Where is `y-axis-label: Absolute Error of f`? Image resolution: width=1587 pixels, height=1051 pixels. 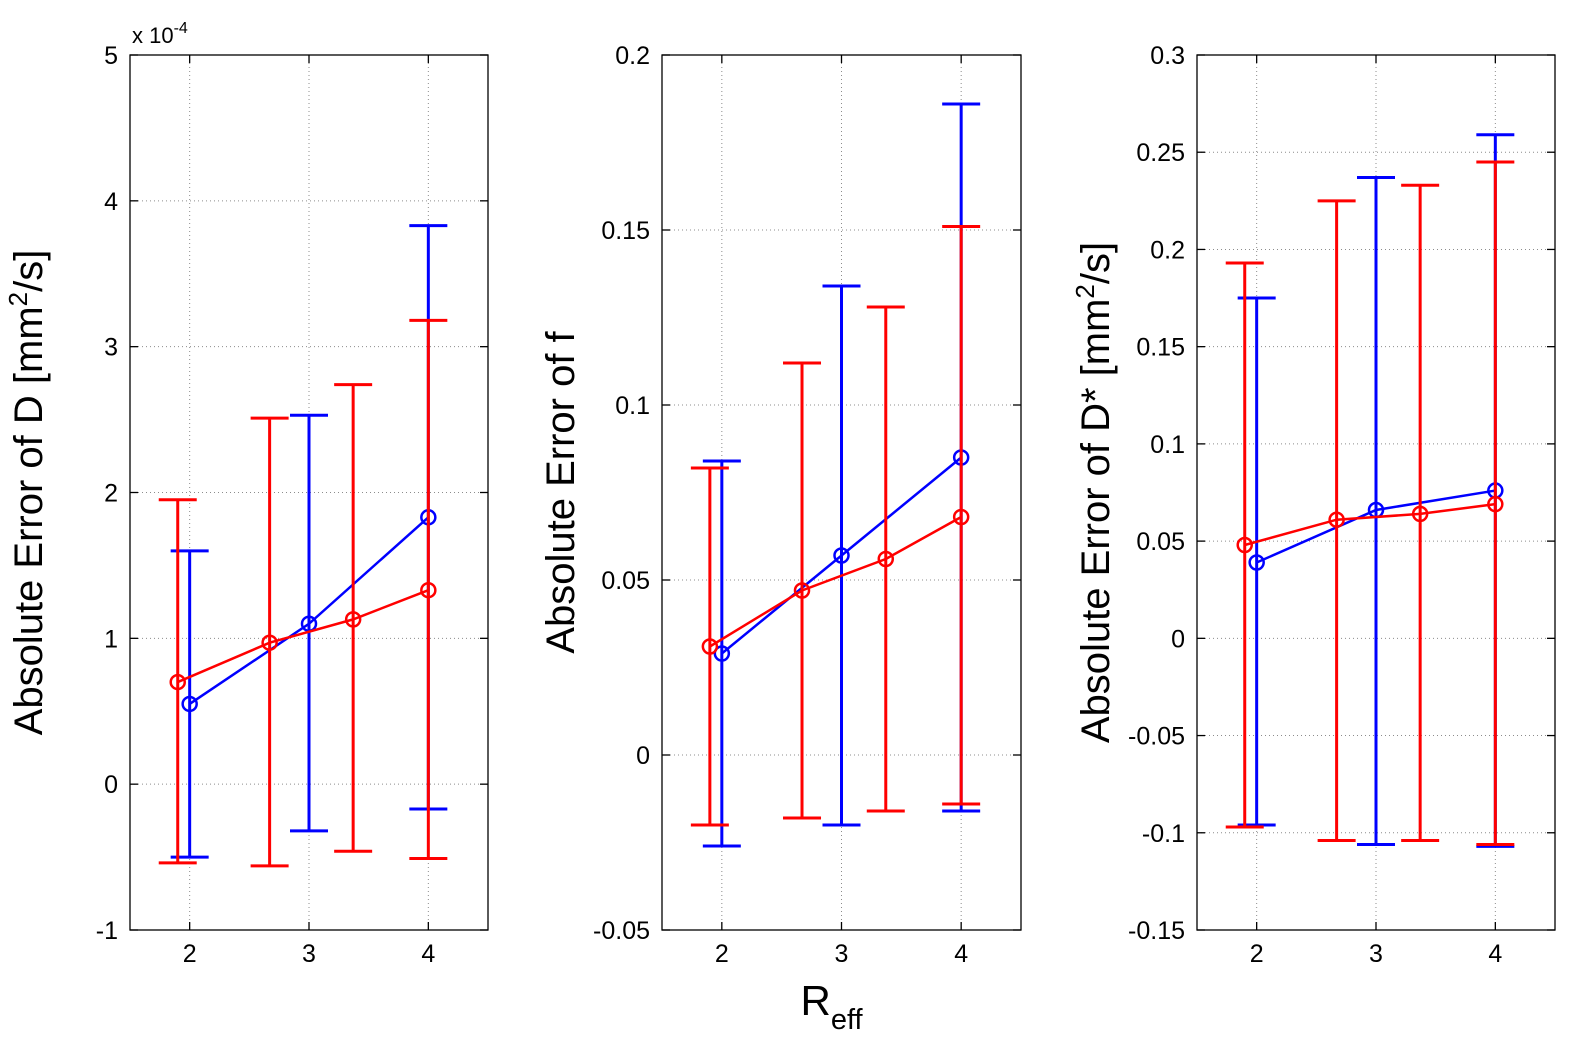 y-axis-label: Absolute Error of f is located at coordinates (561, 491).